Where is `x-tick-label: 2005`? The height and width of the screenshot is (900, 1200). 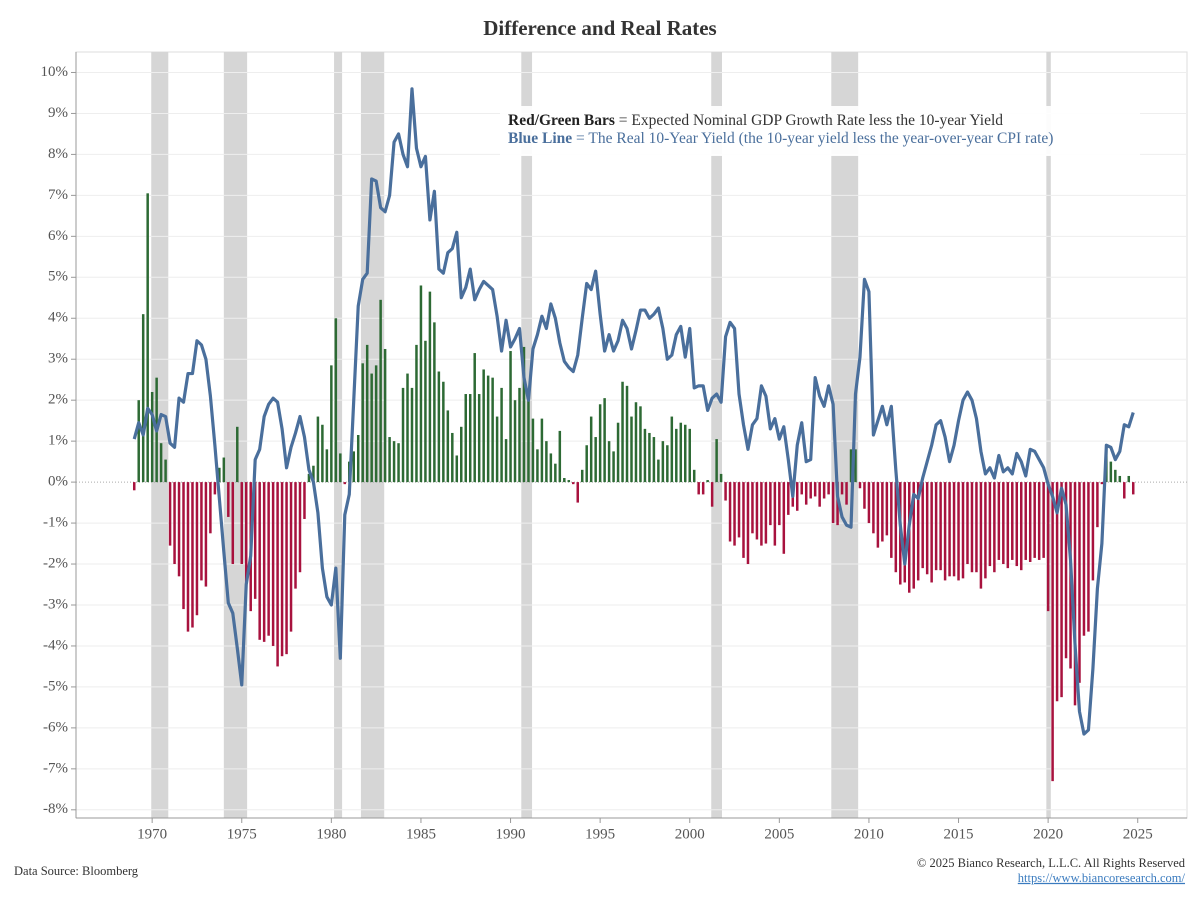 x-tick-label: 2005 is located at coordinates (779, 834).